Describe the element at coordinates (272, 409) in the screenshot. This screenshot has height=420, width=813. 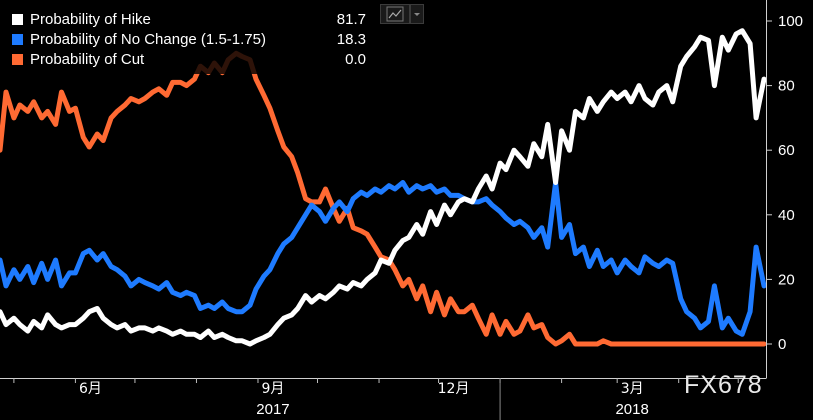
I see `x-year-label-0: 2017` at that location.